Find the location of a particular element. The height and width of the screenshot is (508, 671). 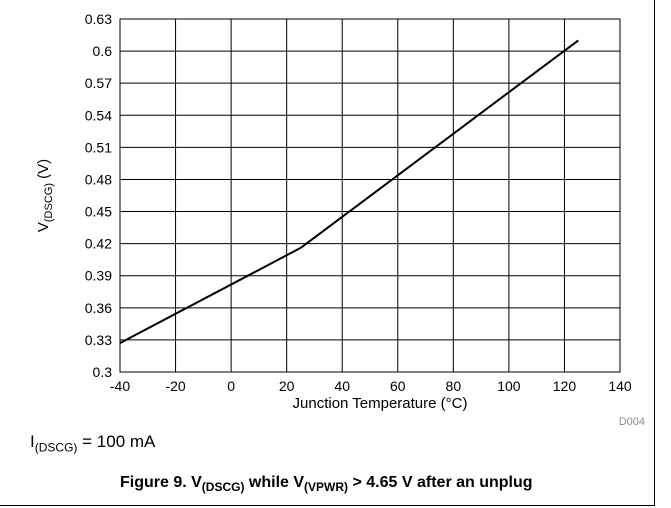

caption-suffix: > 4.65 V after an unplug is located at coordinates (440, 482).